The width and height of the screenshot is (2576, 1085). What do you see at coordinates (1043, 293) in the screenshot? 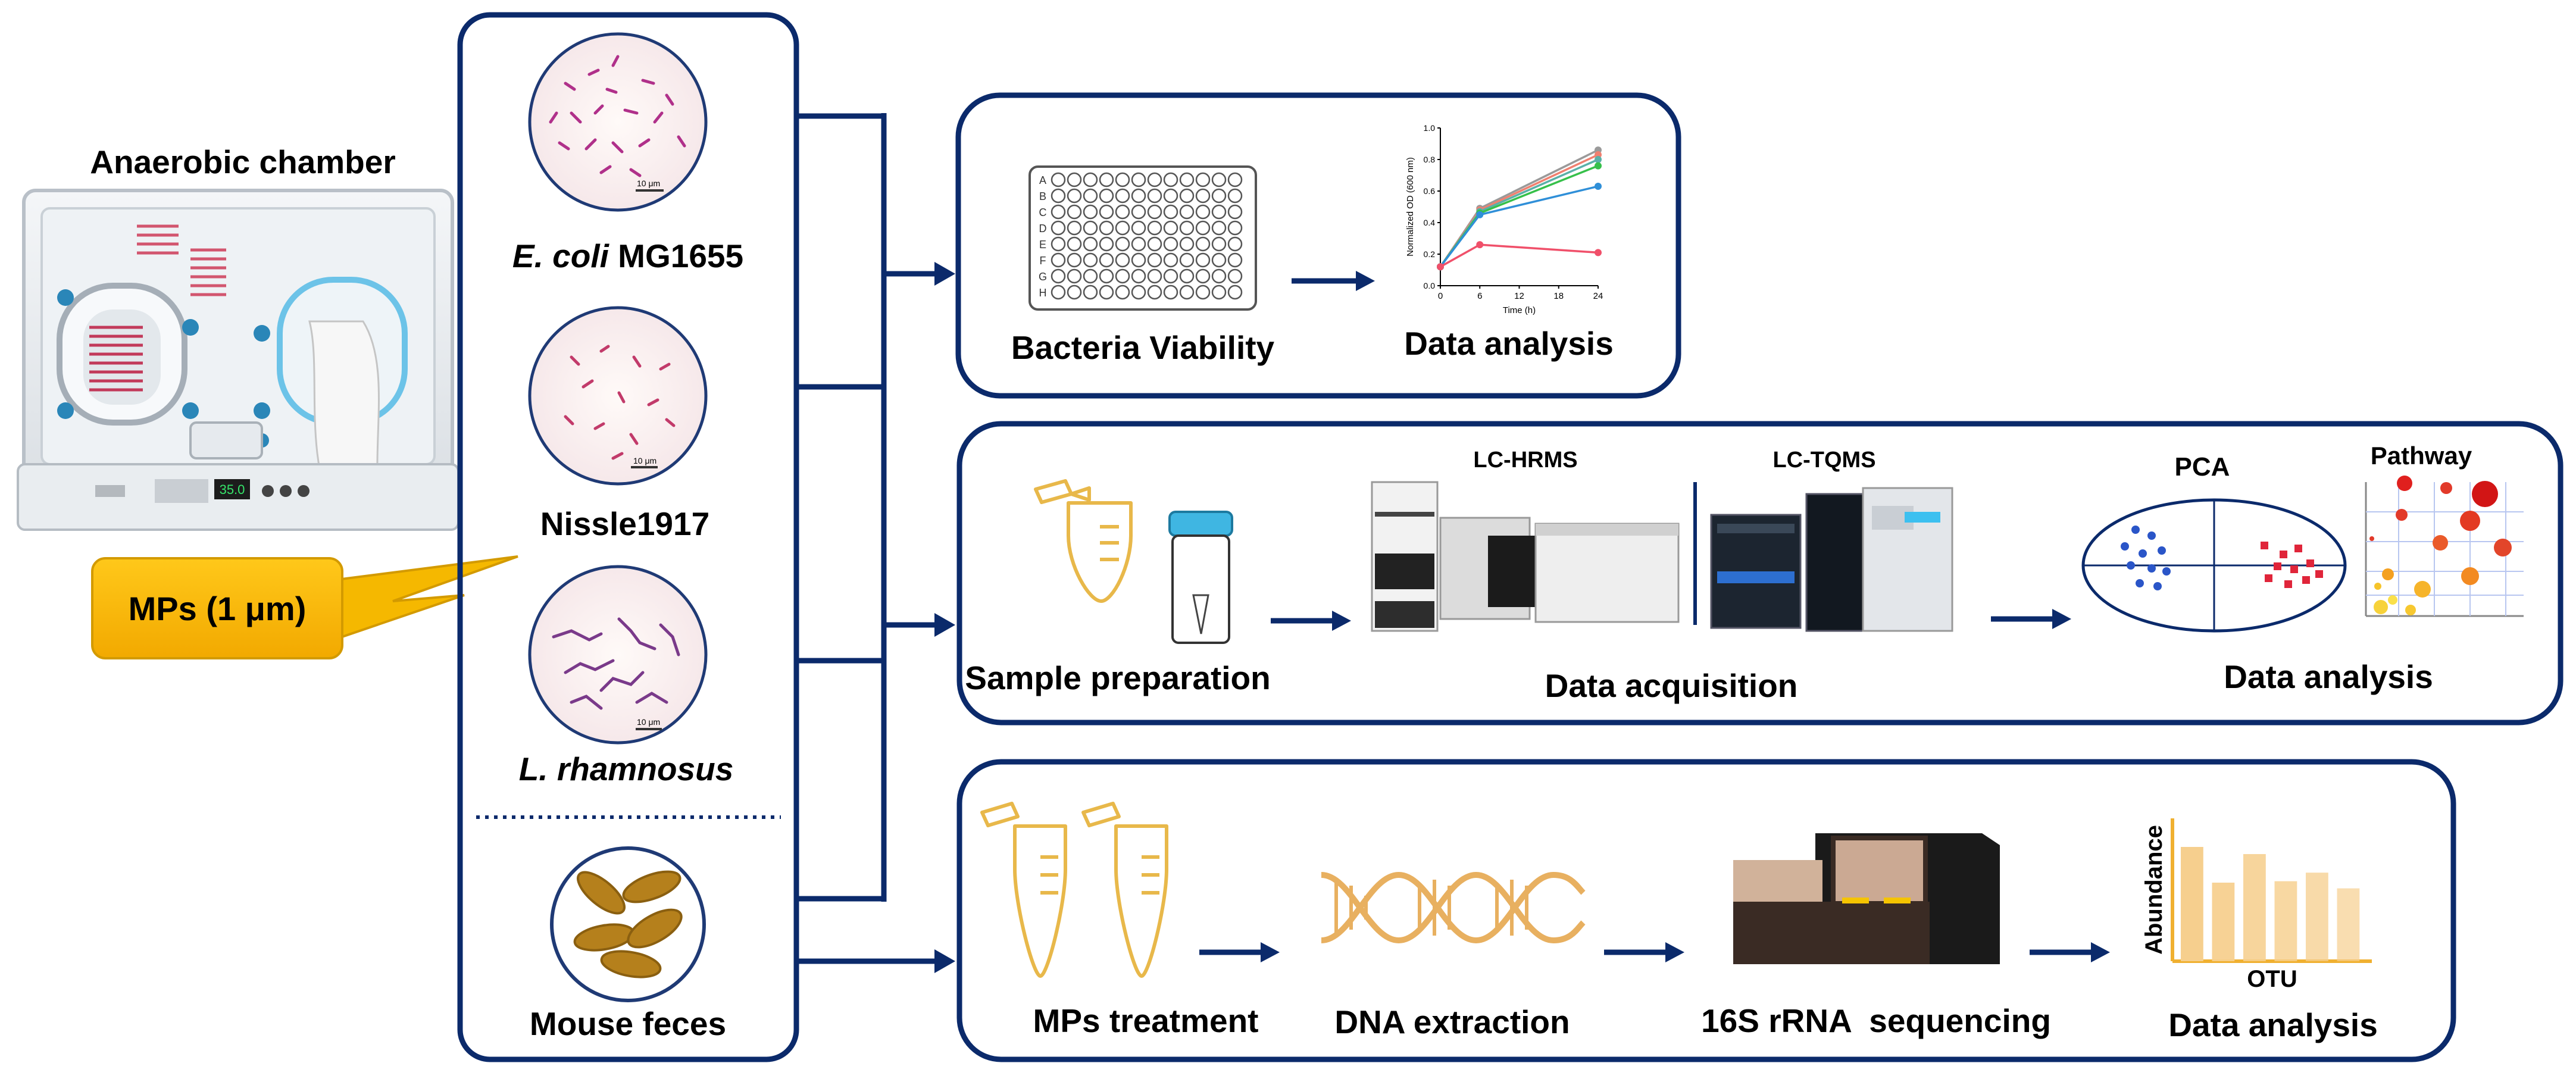
I see `plate-row-label: H` at bounding box center [1043, 293].